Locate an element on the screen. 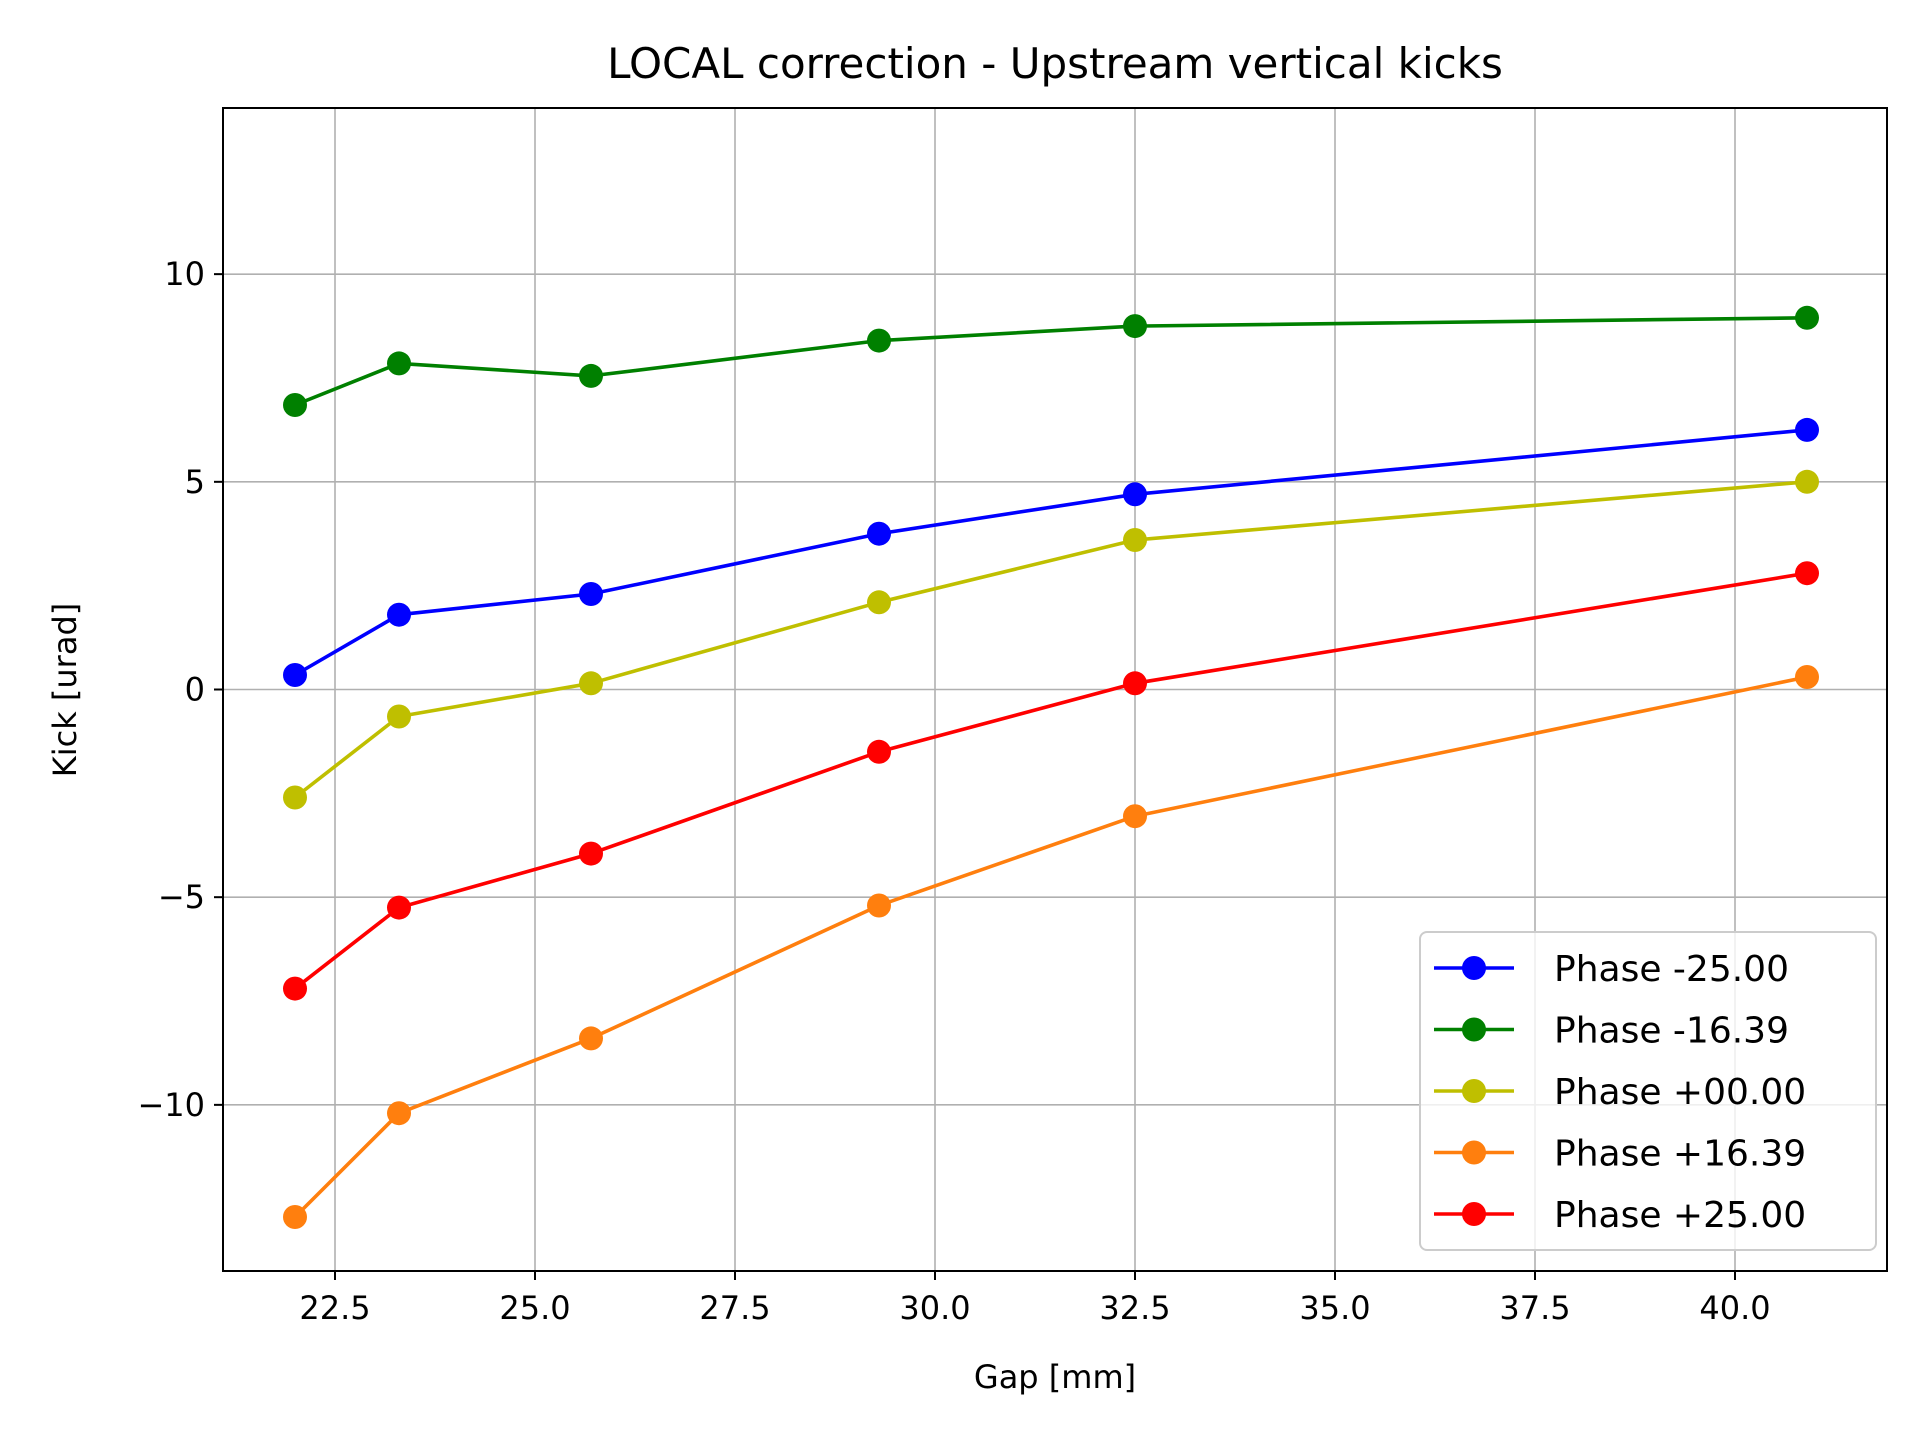  legend-item: Phase -16.39 is located at coordinates (1611, 1031).